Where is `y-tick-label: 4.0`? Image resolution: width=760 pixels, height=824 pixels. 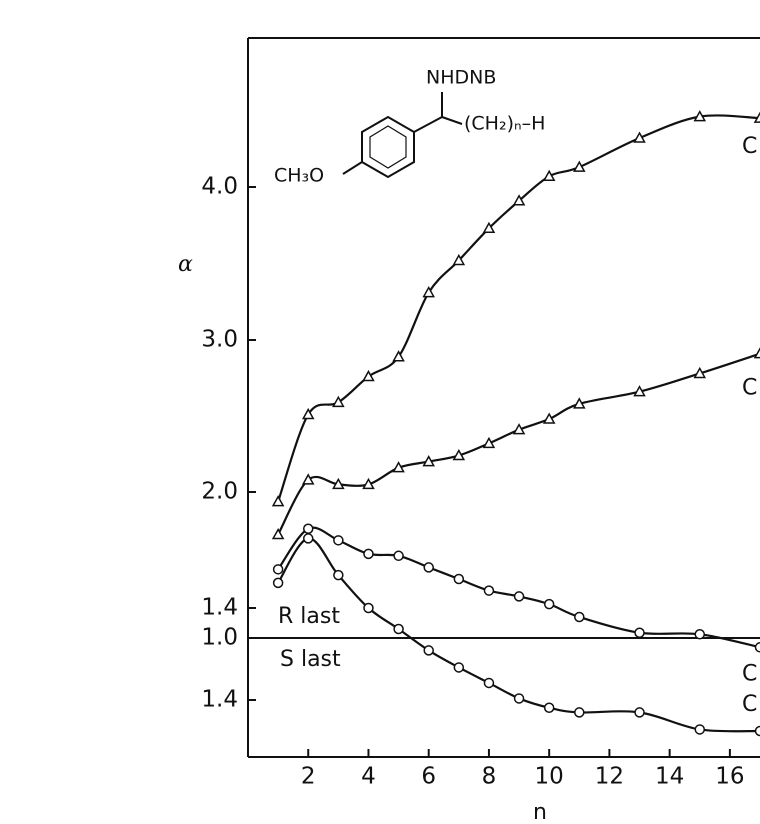
y-tick-label: 4.0 is located at coordinates (219, 187).